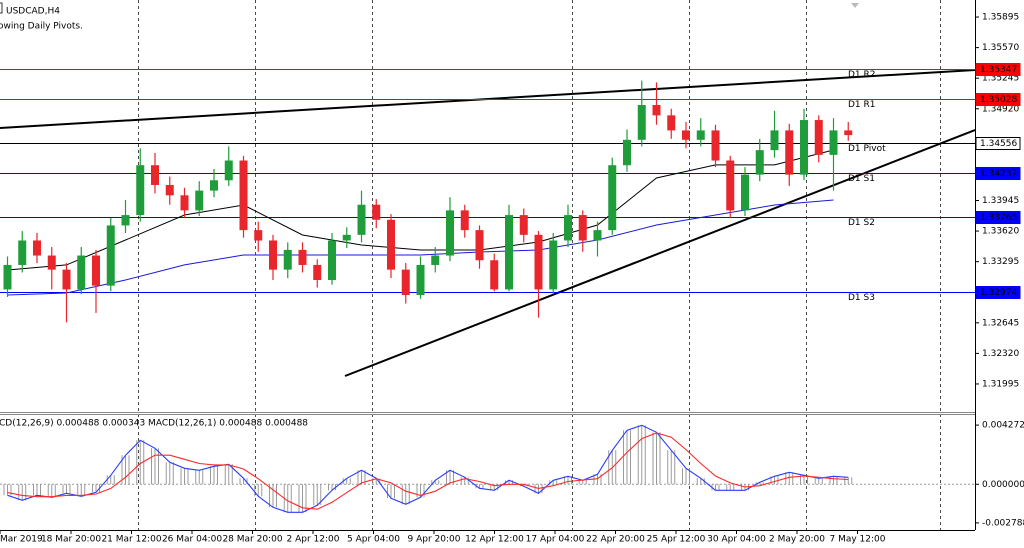 The image size is (1024, 548). Describe the element at coordinates (861, 223) in the screenshot. I see `pivot-label: D1 S2` at that location.